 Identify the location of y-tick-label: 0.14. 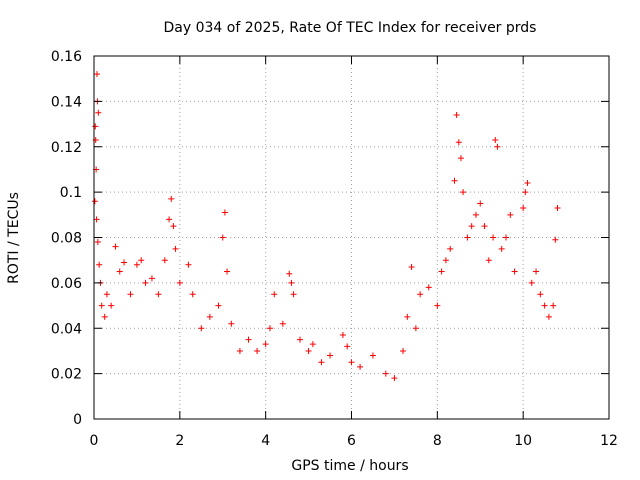
(66, 102).